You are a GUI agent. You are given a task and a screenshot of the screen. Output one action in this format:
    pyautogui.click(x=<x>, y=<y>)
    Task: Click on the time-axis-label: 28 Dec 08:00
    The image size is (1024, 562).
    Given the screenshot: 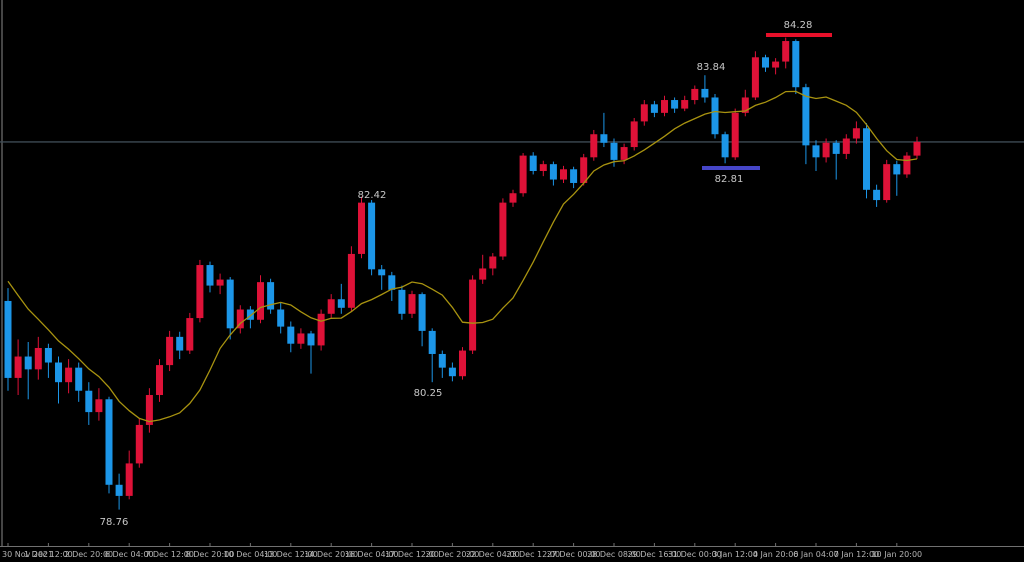 What is the action you would take?
    pyautogui.click(x=614, y=554)
    